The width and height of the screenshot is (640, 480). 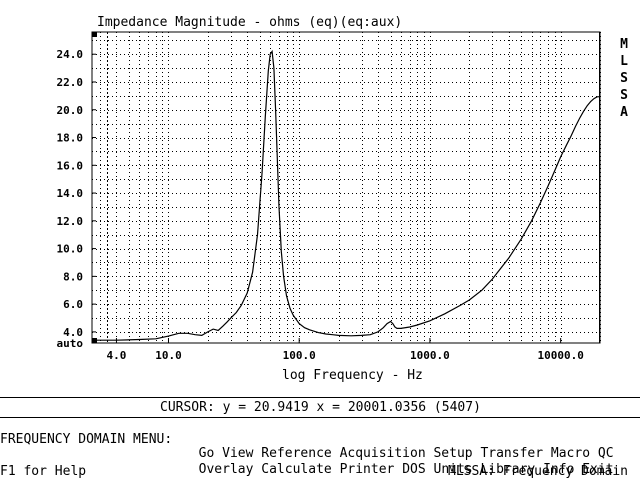 I want to click on x-tick-label: 1000.0, so click(x=430, y=355).